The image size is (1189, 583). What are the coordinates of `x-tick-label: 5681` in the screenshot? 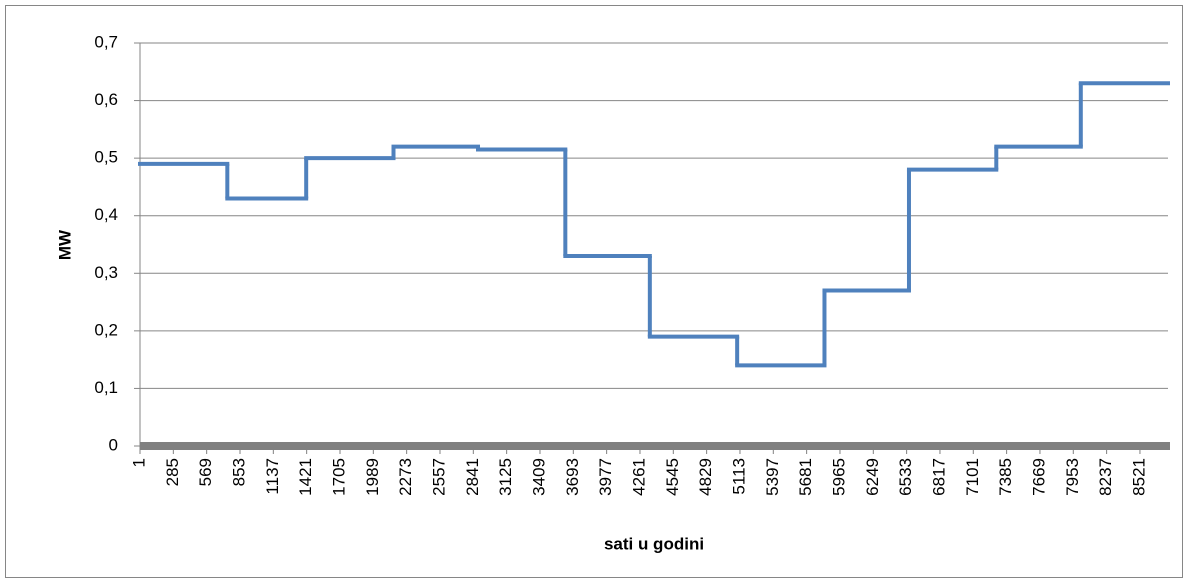 It's located at (805, 477).